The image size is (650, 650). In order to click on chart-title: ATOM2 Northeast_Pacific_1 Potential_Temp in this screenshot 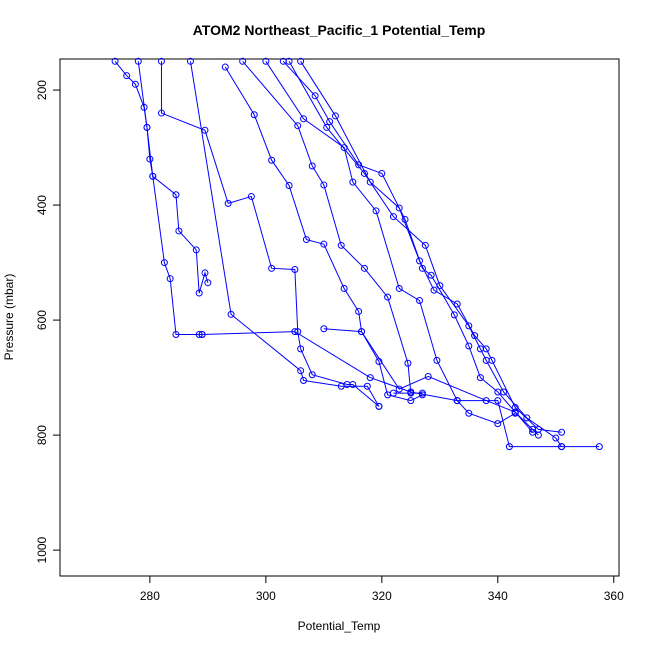, I will do `click(339, 30)`.